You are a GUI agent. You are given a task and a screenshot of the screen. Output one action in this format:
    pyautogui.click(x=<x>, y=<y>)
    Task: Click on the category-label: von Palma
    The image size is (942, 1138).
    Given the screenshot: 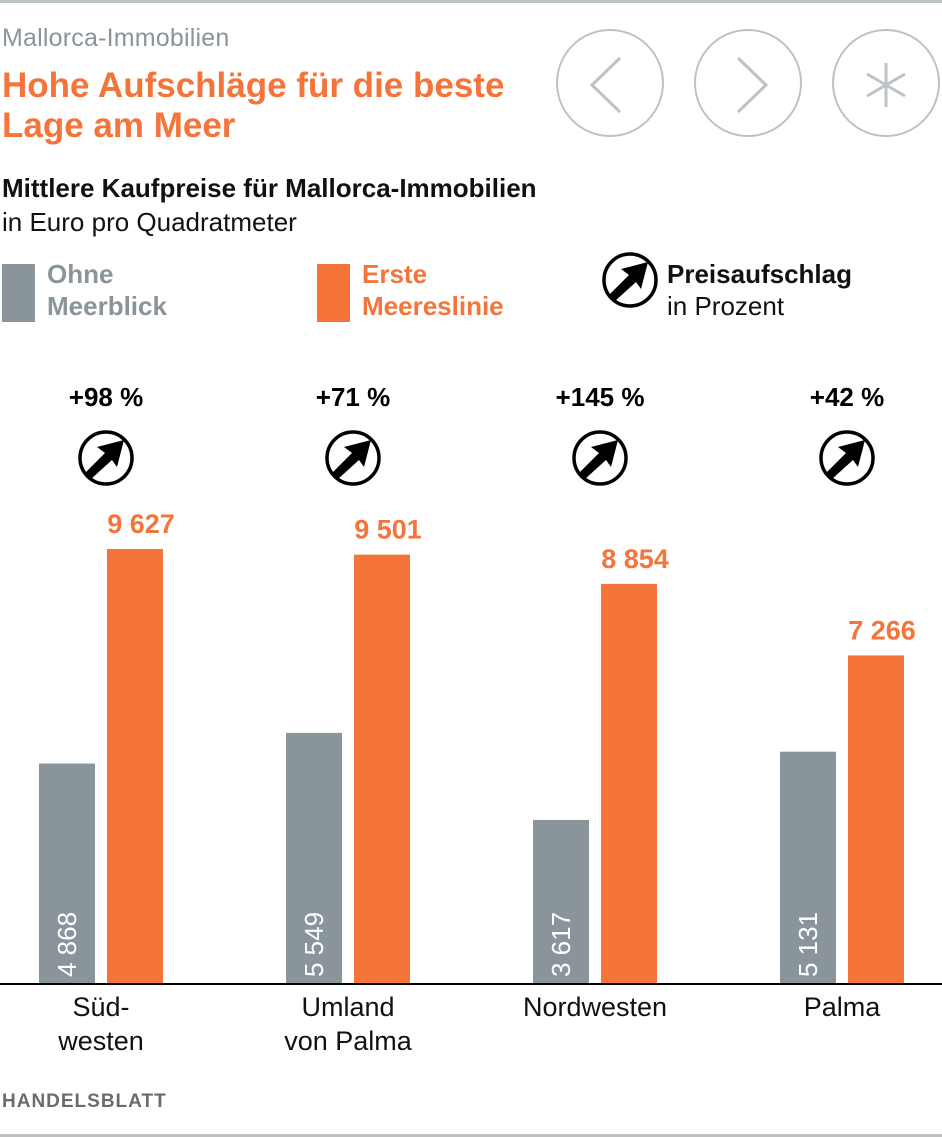 What is the action you would take?
    pyautogui.click(x=348, y=1041)
    